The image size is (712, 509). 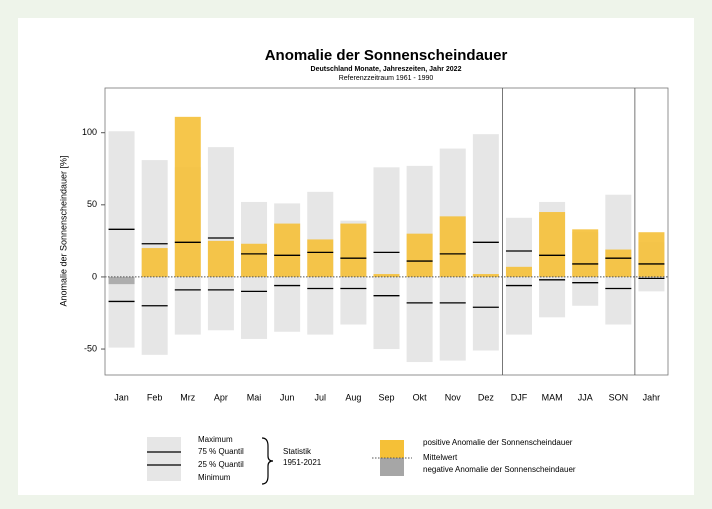 I want to click on chart-title: Anomalie der Sonnenscheindauer, so click(x=386, y=55).